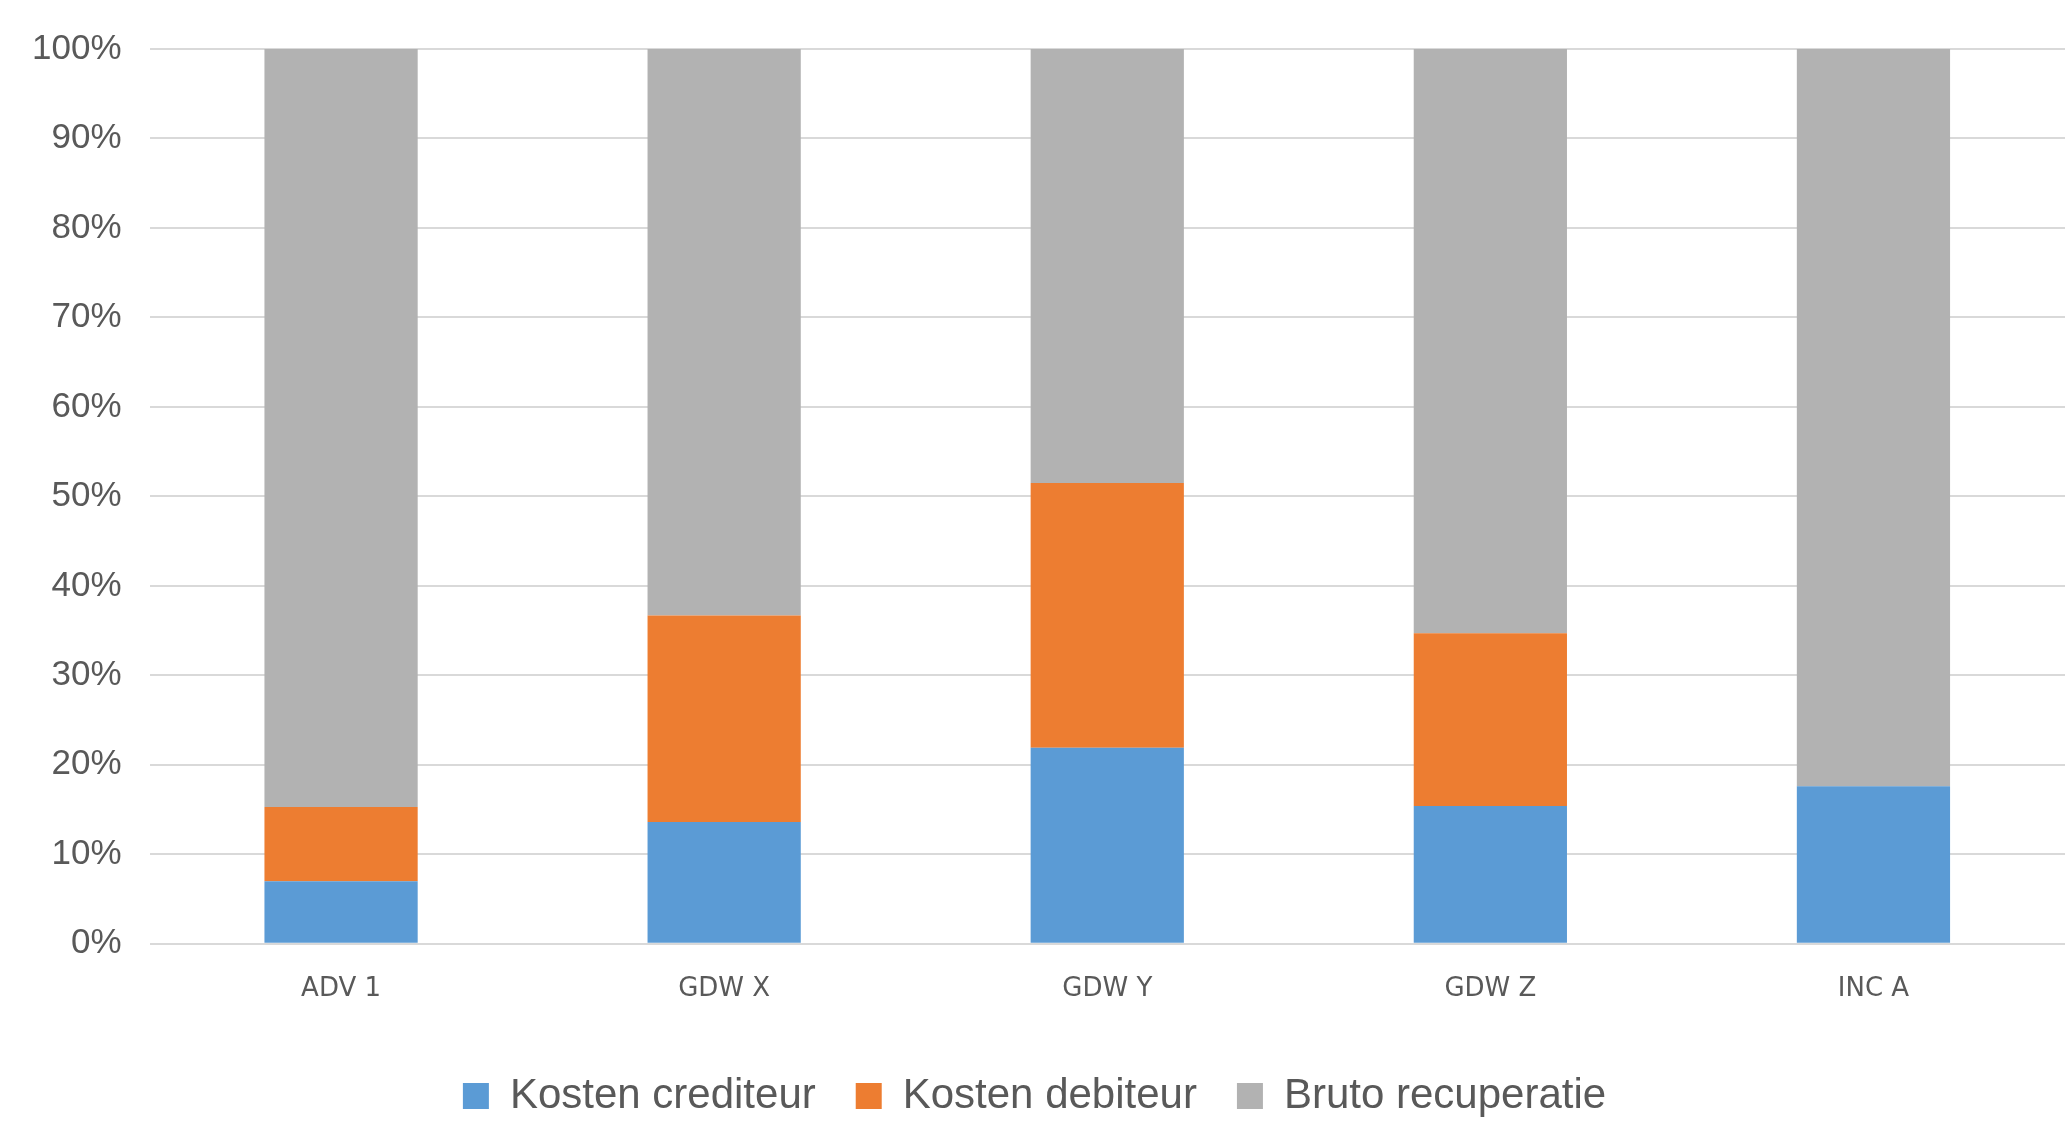  I want to click on legend-label: Kosten debiteur, so click(1049, 1093).